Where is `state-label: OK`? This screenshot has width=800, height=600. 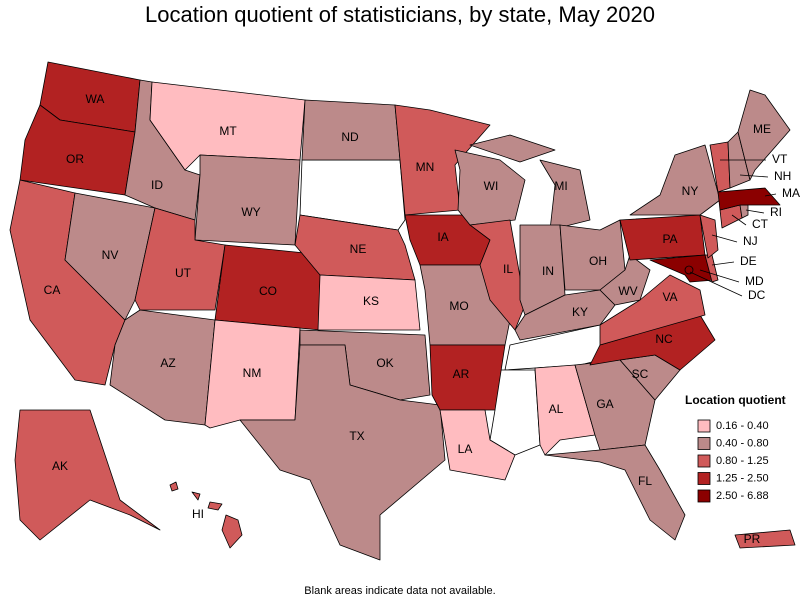
state-label: OK is located at coordinates (384, 363).